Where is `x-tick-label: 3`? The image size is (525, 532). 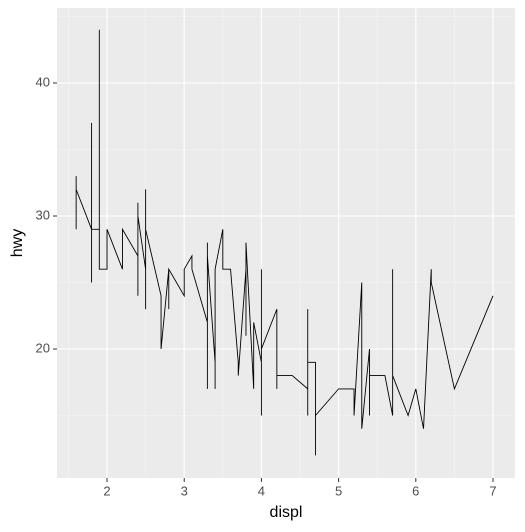 x-tick-label: 3 is located at coordinates (184, 490).